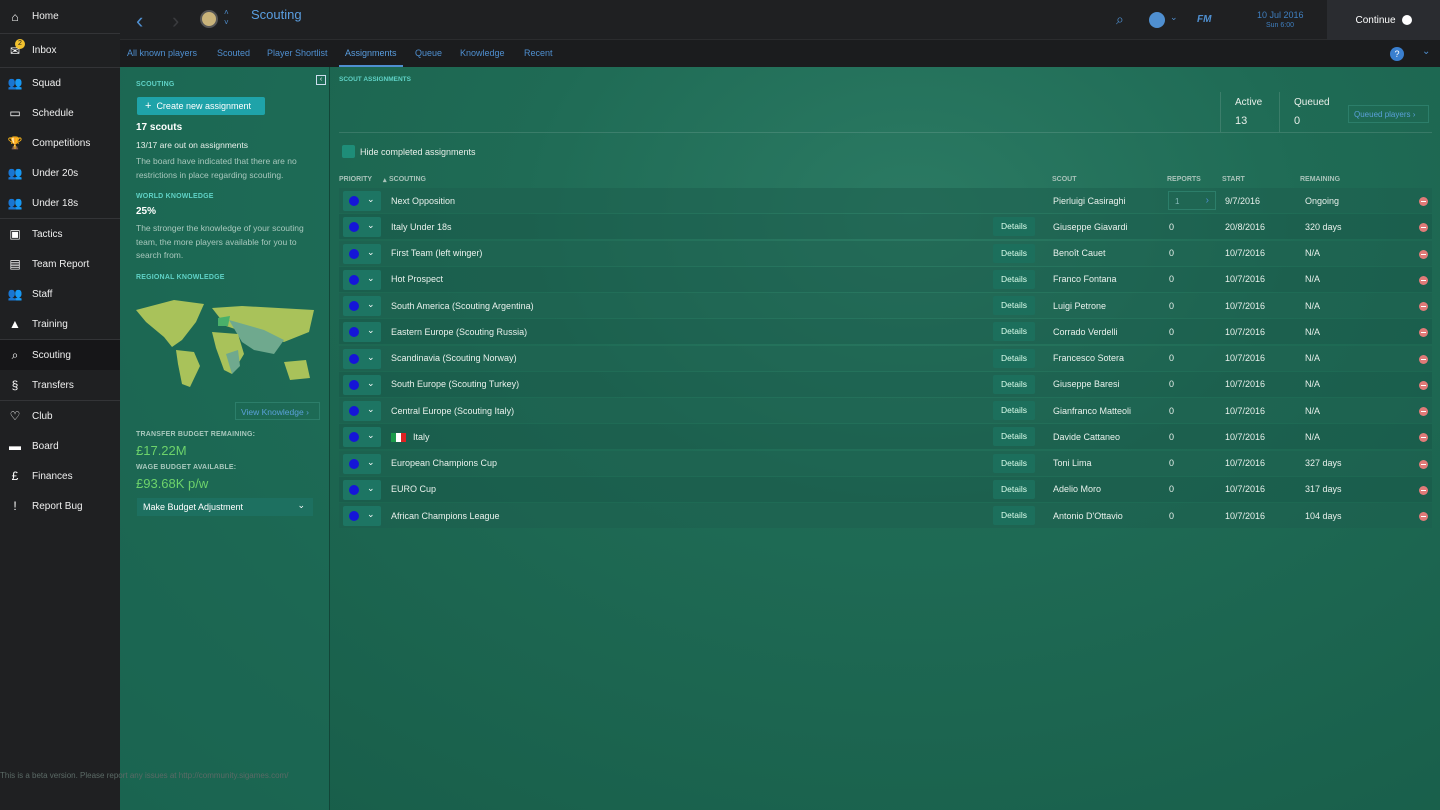 The width and height of the screenshot is (1440, 810). I want to click on column-remaining: REMAINING, so click(1320, 179).